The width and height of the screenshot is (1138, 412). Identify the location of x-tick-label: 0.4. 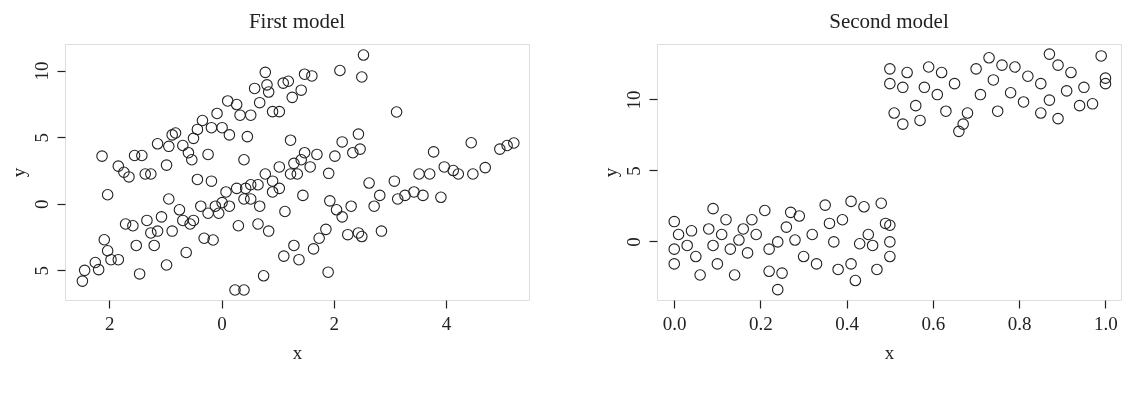
(847, 323).